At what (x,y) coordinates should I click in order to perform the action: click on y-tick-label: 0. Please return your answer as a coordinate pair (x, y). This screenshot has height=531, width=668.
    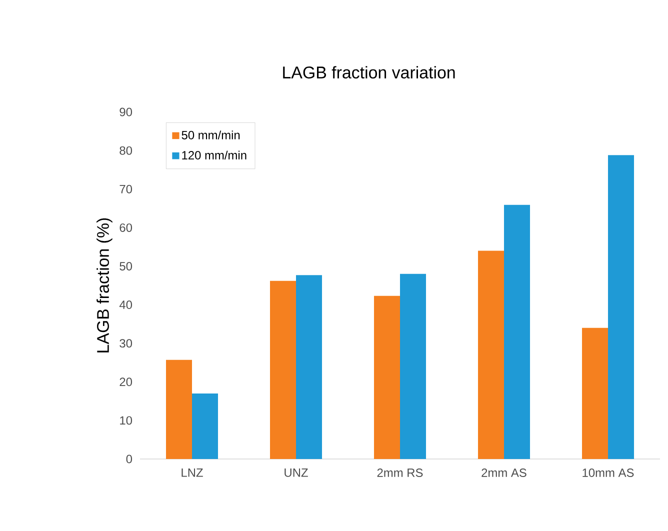
    Looking at the image, I should click on (129, 459).